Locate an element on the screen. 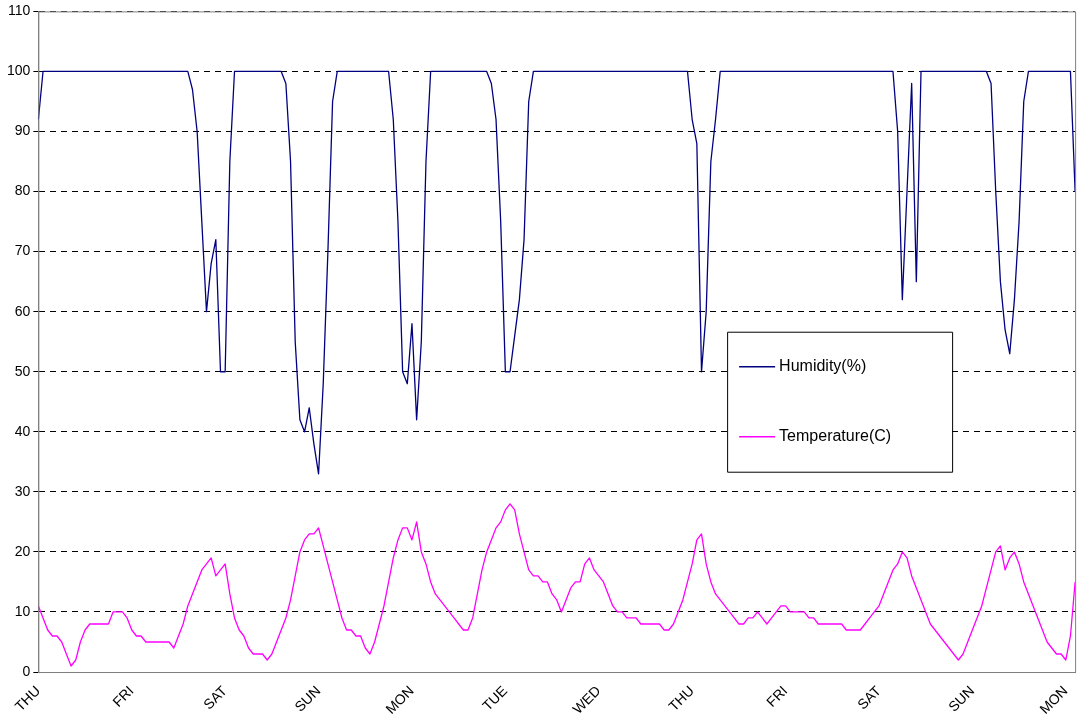 The height and width of the screenshot is (725, 1090). y-tick-label: 70 is located at coordinates (22, 250).